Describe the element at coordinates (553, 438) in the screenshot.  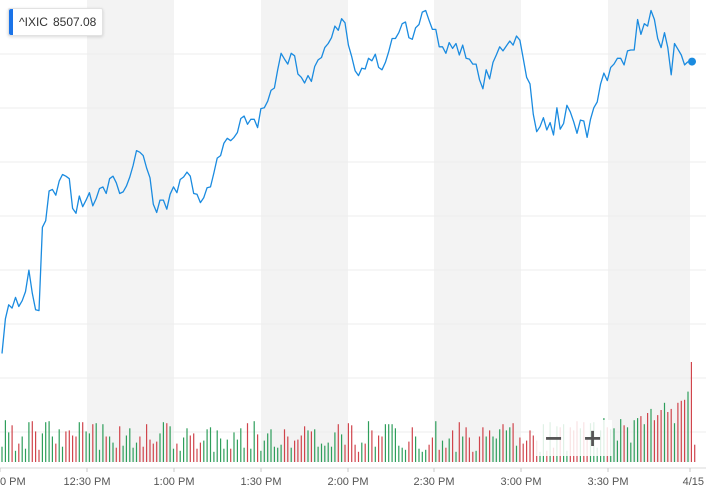
I see `zoom-out-button: −` at that location.